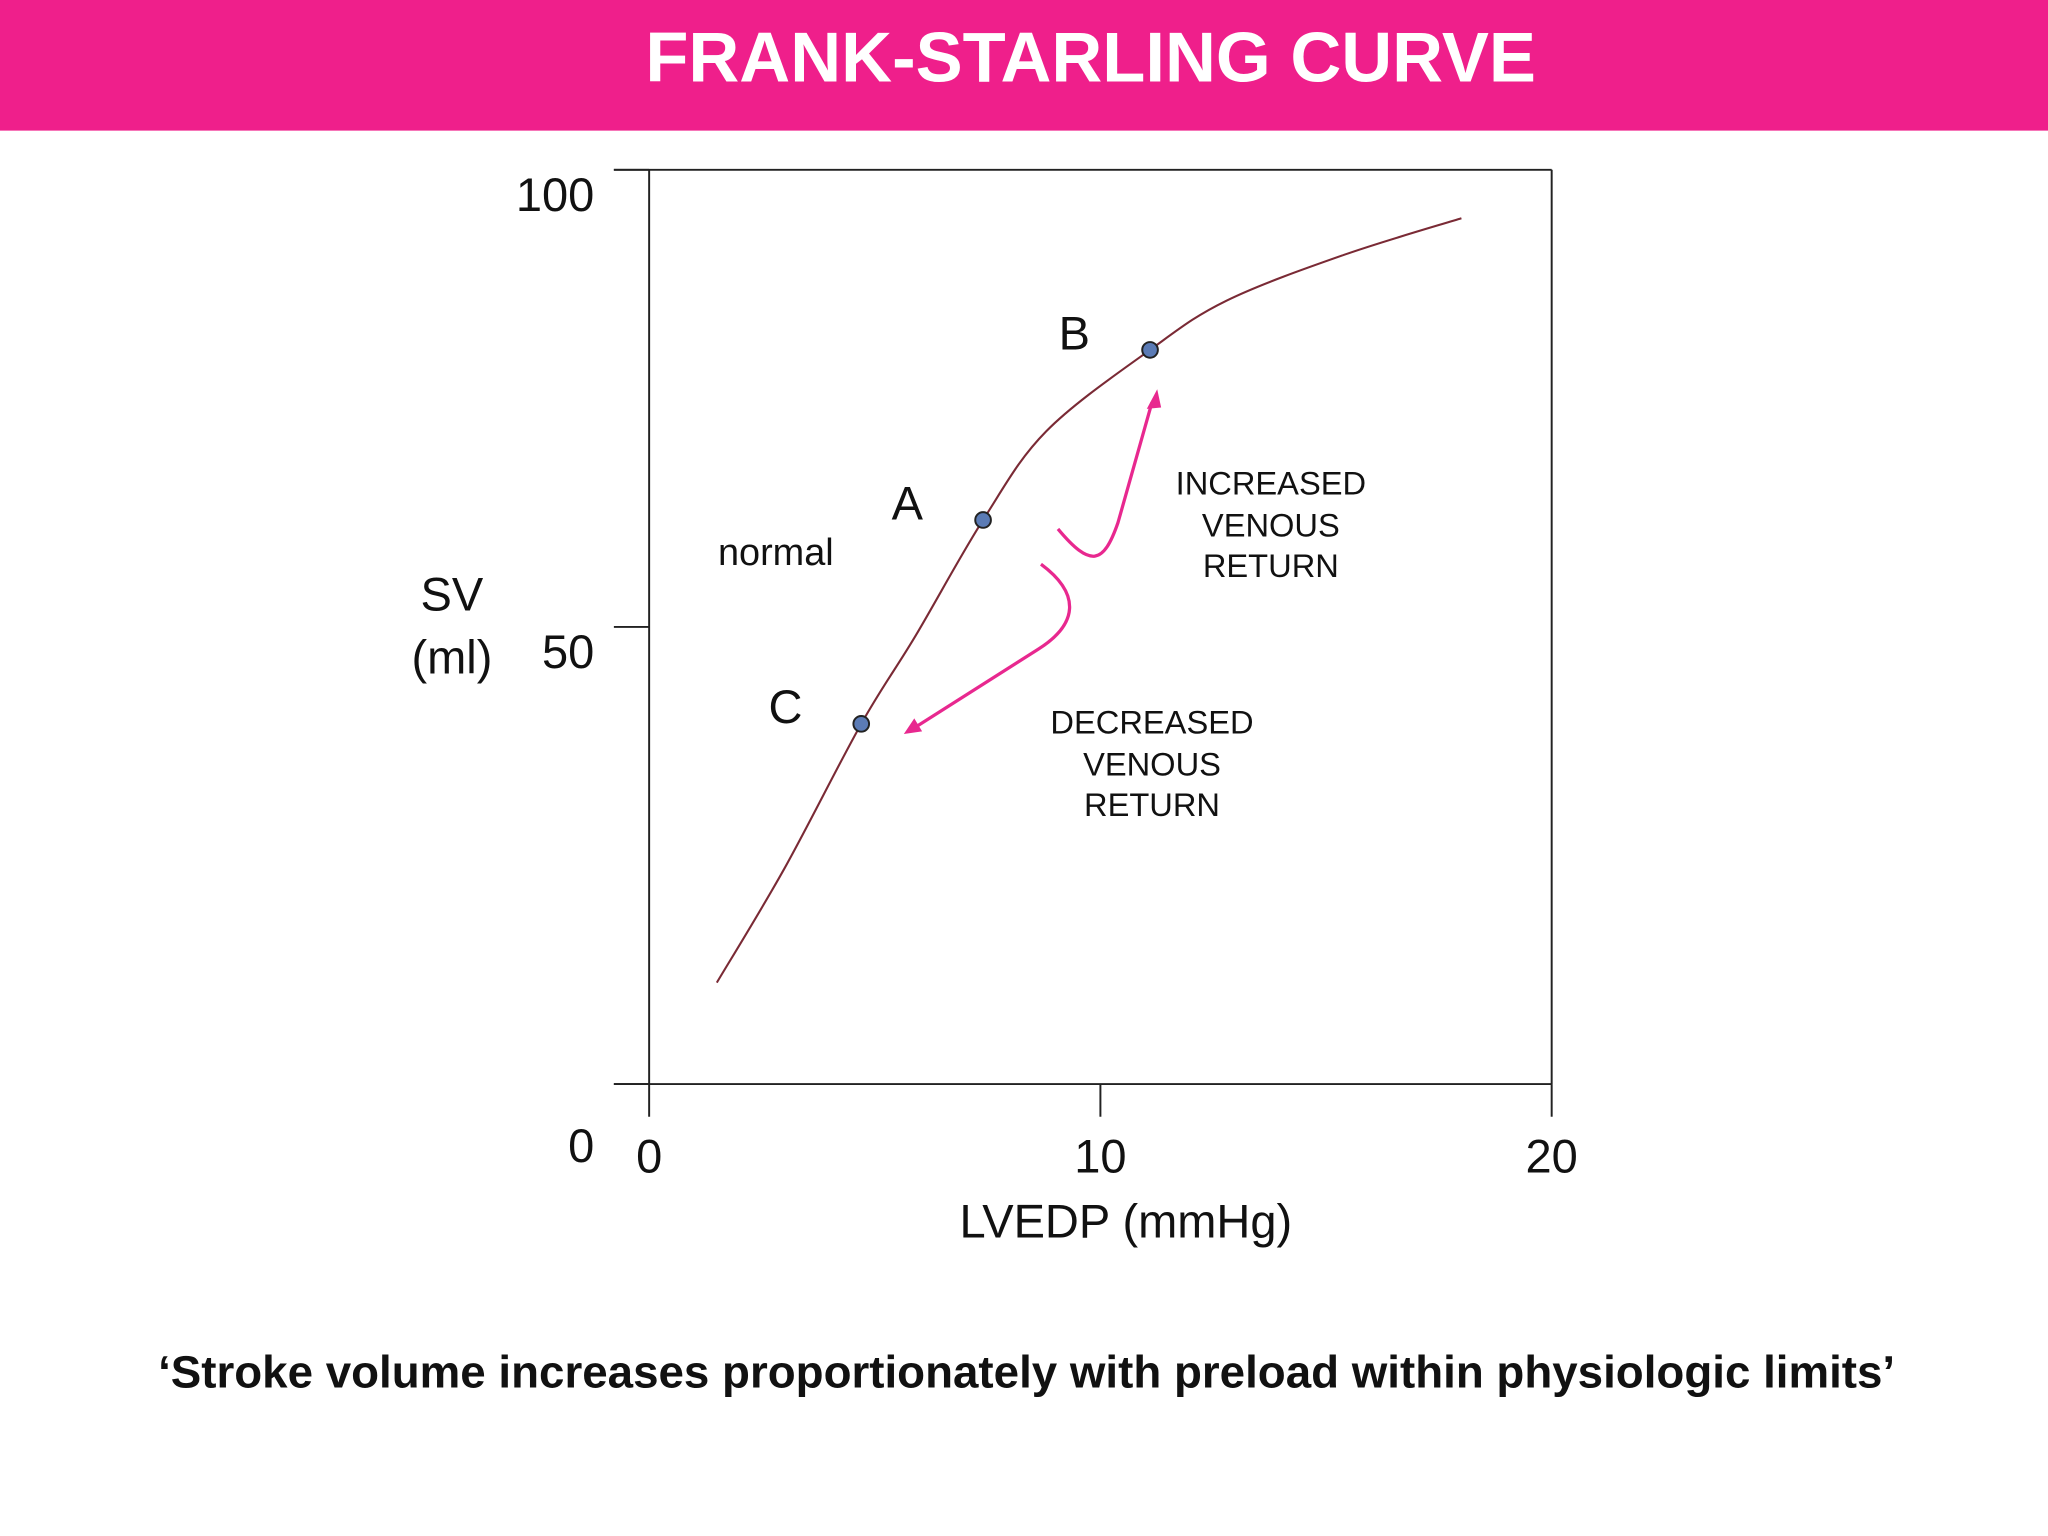 The image size is (2048, 1536). Describe the element at coordinates (581, 1145) in the screenshot. I see `y-tick-label: 0` at that location.